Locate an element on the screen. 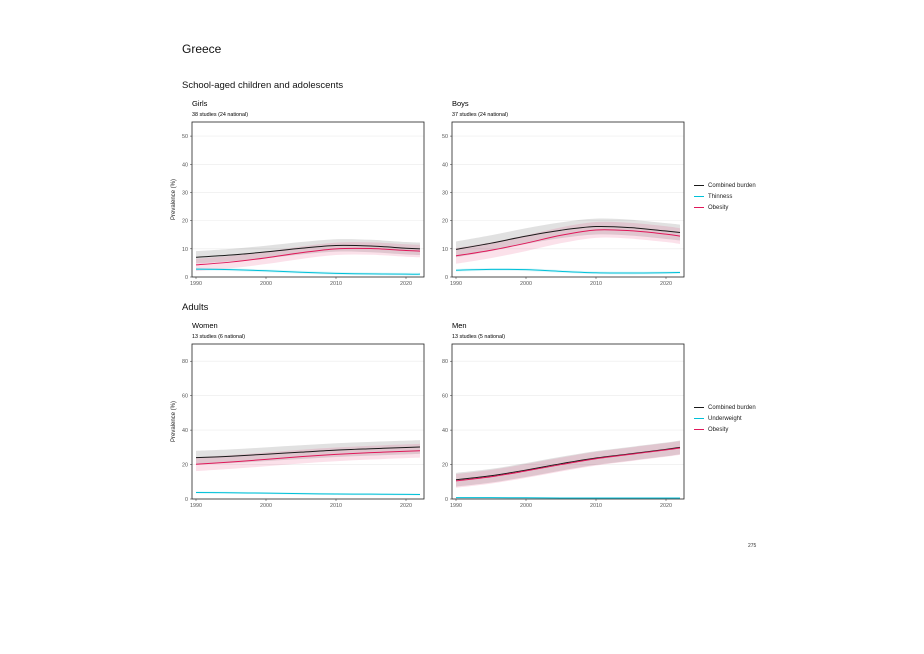  panel-subtitle: 38 studies (24 national) is located at coordinates (220, 115).